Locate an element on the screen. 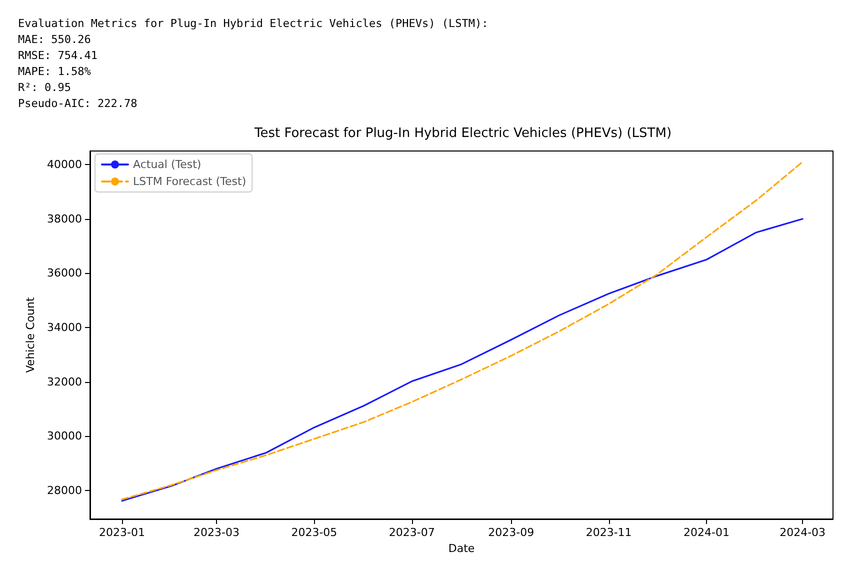 The image size is (865, 567). text: Evaluation Metrics for Plug-In Hybrid Electric Vehicles (PHEVs) (LSTM): is located at coordinates (253, 23).